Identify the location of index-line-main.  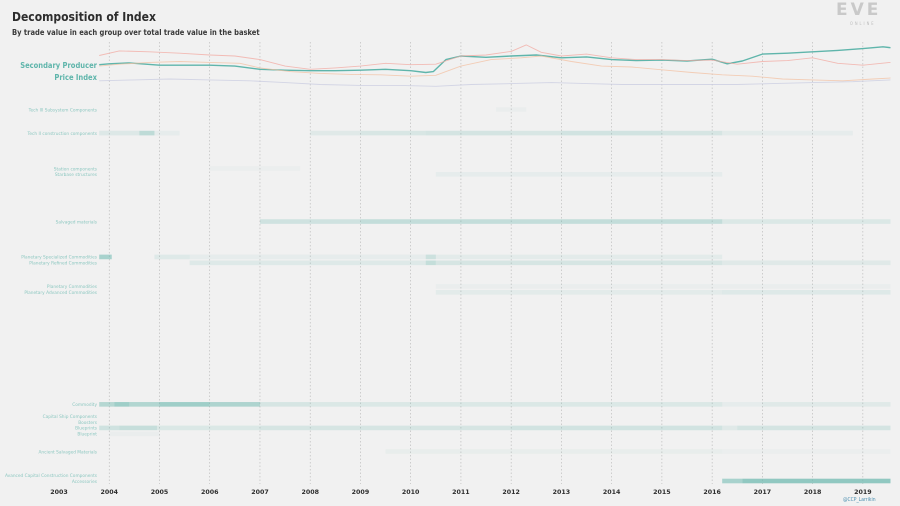
(495, 60).